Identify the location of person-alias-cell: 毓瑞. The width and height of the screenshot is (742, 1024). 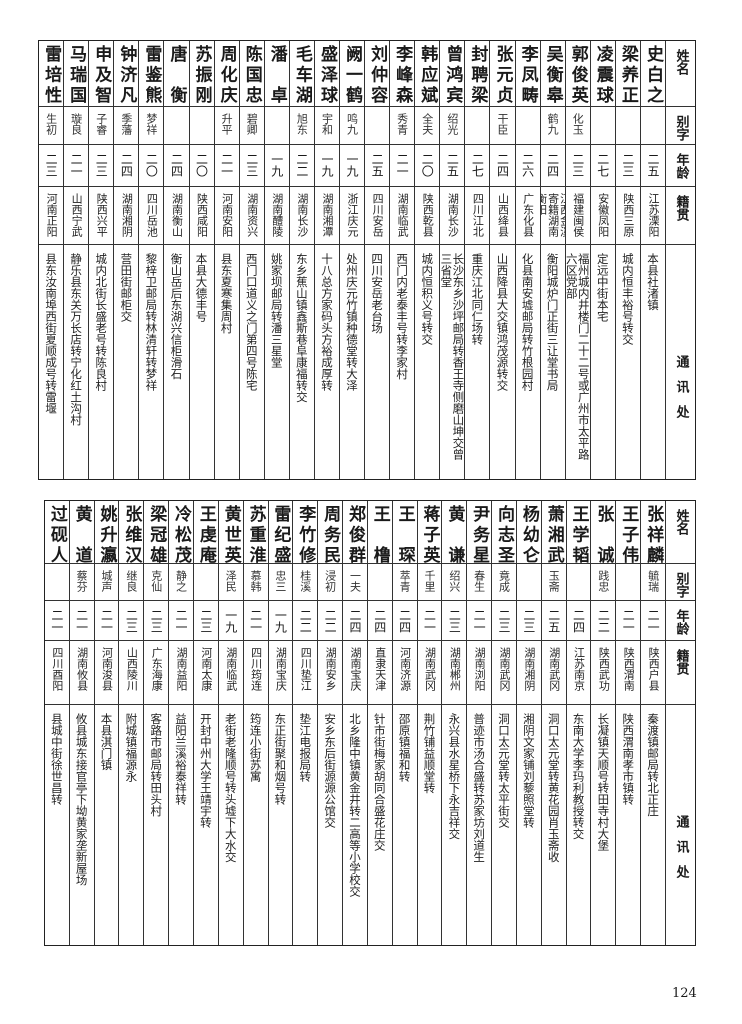
(653, 582).